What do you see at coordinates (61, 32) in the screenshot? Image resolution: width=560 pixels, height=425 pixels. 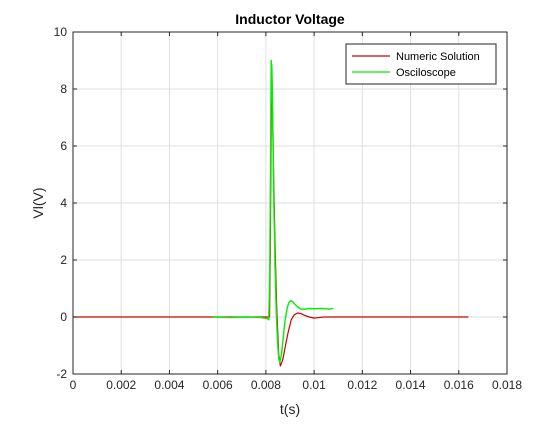 I see `y-tick-label: 10` at bounding box center [61, 32].